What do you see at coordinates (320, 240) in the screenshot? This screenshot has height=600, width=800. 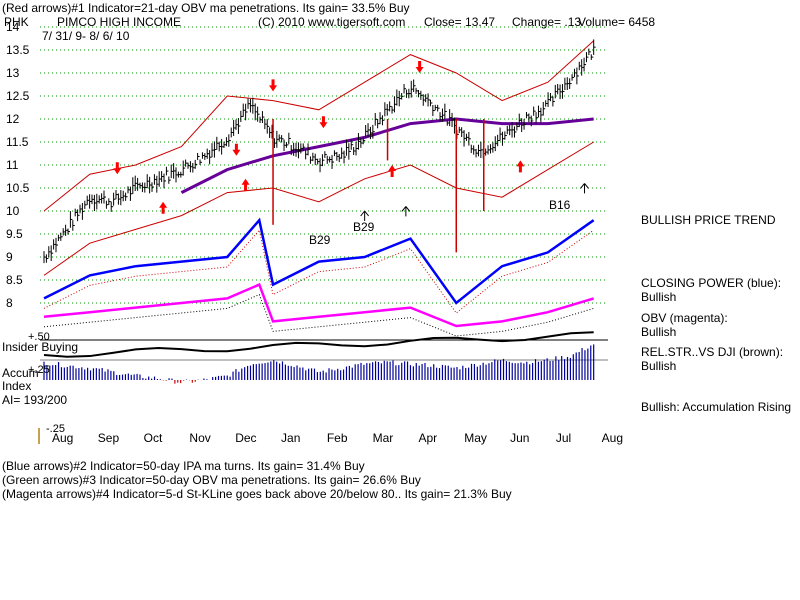 I see `annotation-b29-jan: B29` at bounding box center [320, 240].